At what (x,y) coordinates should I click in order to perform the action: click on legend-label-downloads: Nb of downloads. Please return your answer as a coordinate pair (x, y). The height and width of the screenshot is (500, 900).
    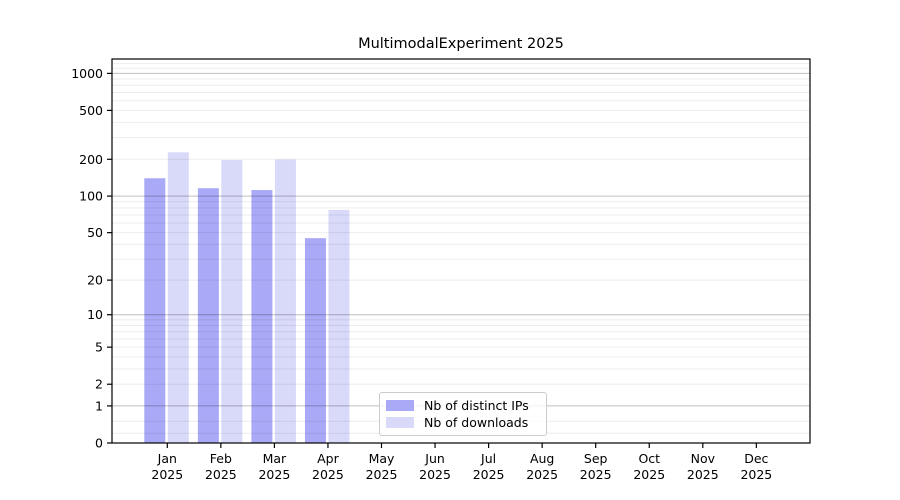
    Looking at the image, I should click on (476, 423).